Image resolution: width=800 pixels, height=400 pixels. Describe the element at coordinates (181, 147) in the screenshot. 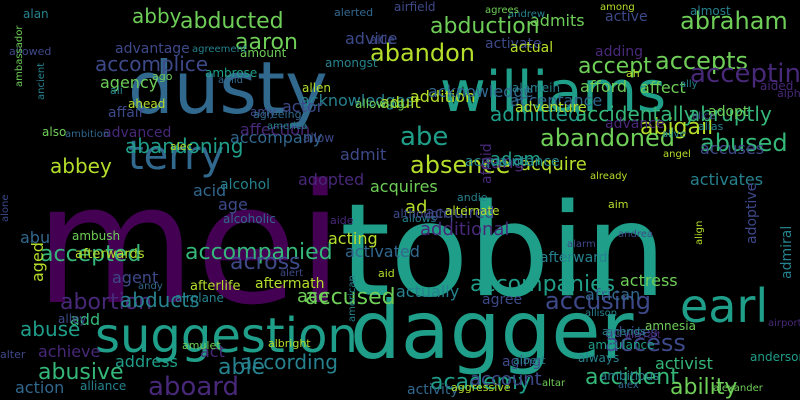

I see `cloud-word: alec` at that location.